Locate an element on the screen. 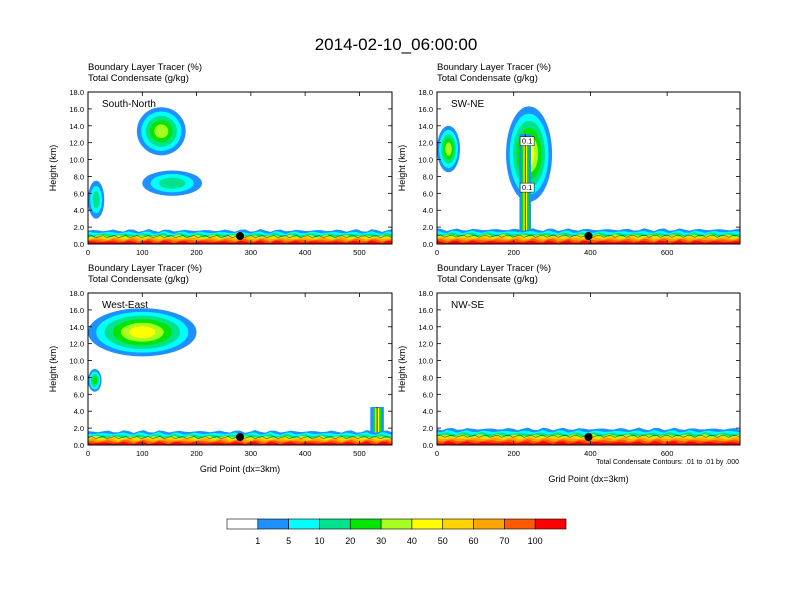 The height and width of the screenshot is (612, 792). colorbar-label: 70 is located at coordinates (504, 541).